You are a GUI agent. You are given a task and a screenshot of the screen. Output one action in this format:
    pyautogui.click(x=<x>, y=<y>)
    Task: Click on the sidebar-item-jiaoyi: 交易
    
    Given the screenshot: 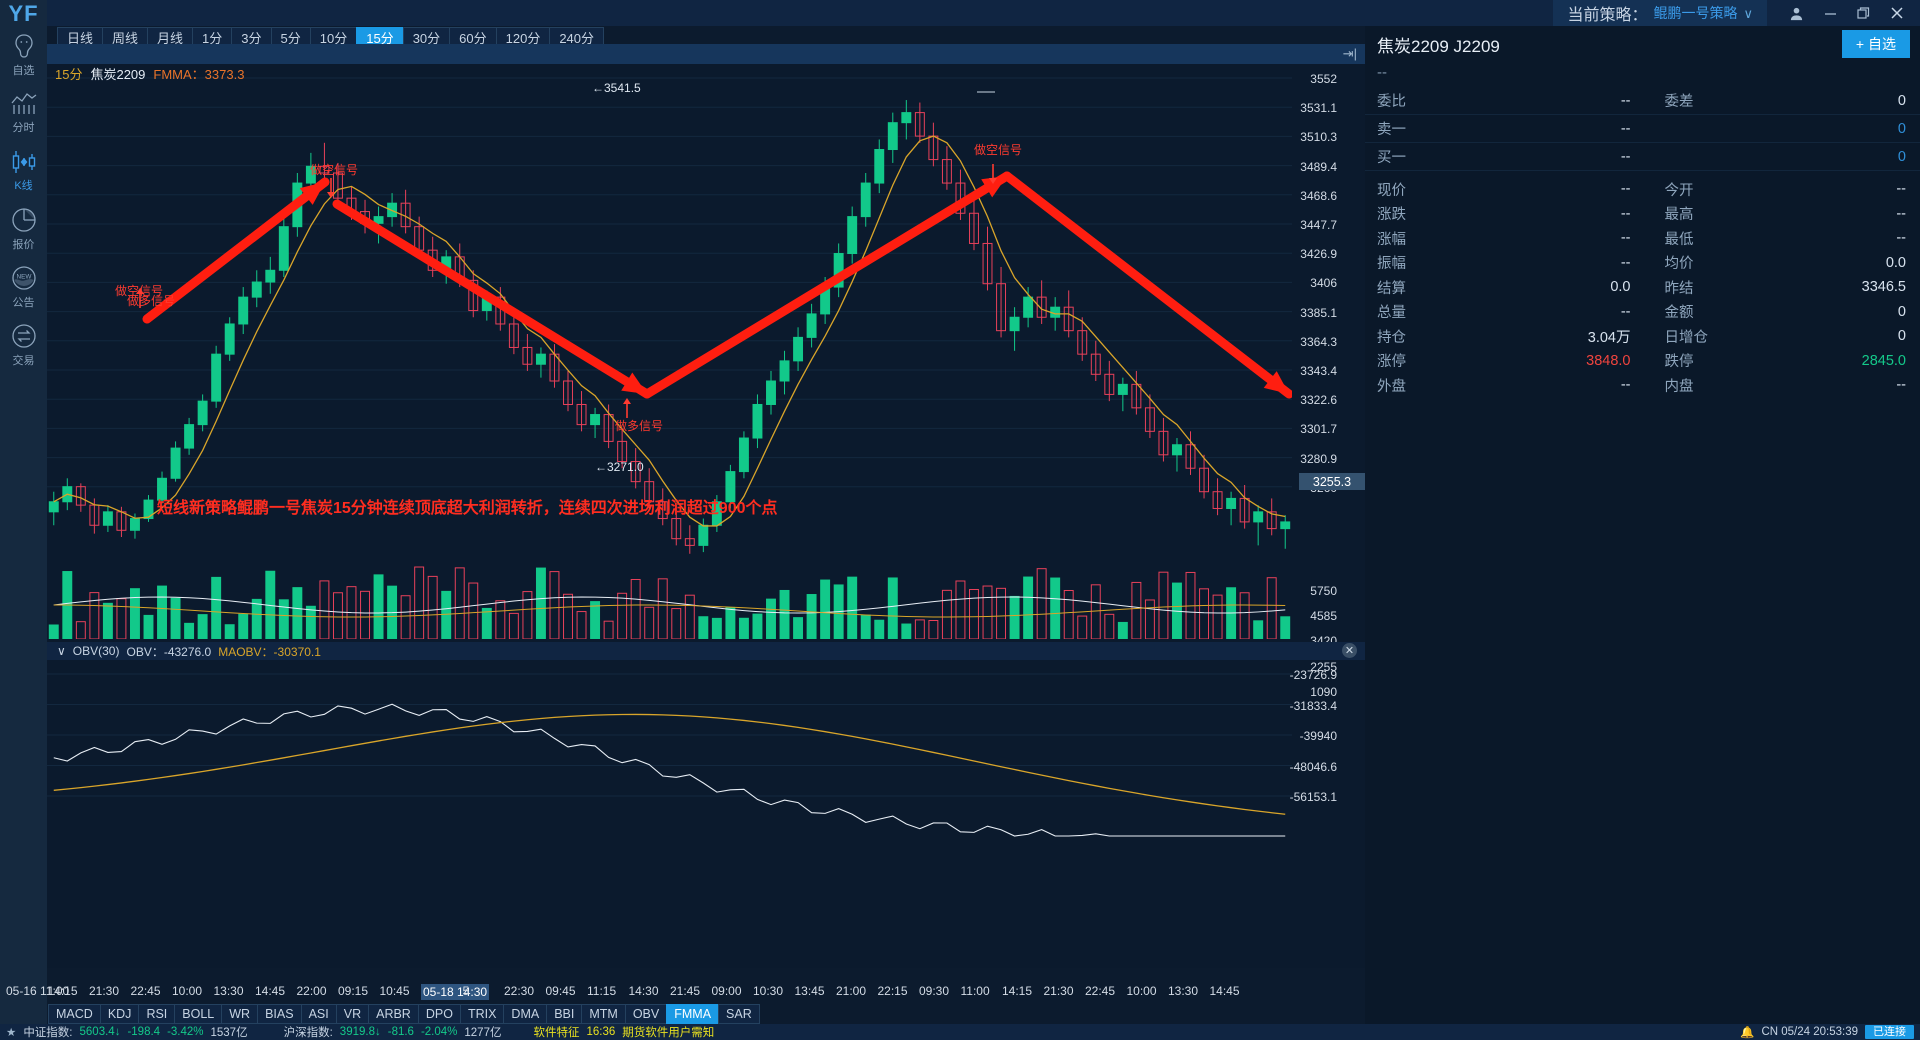 What is the action you would take?
    pyautogui.click(x=23, y=345)
    